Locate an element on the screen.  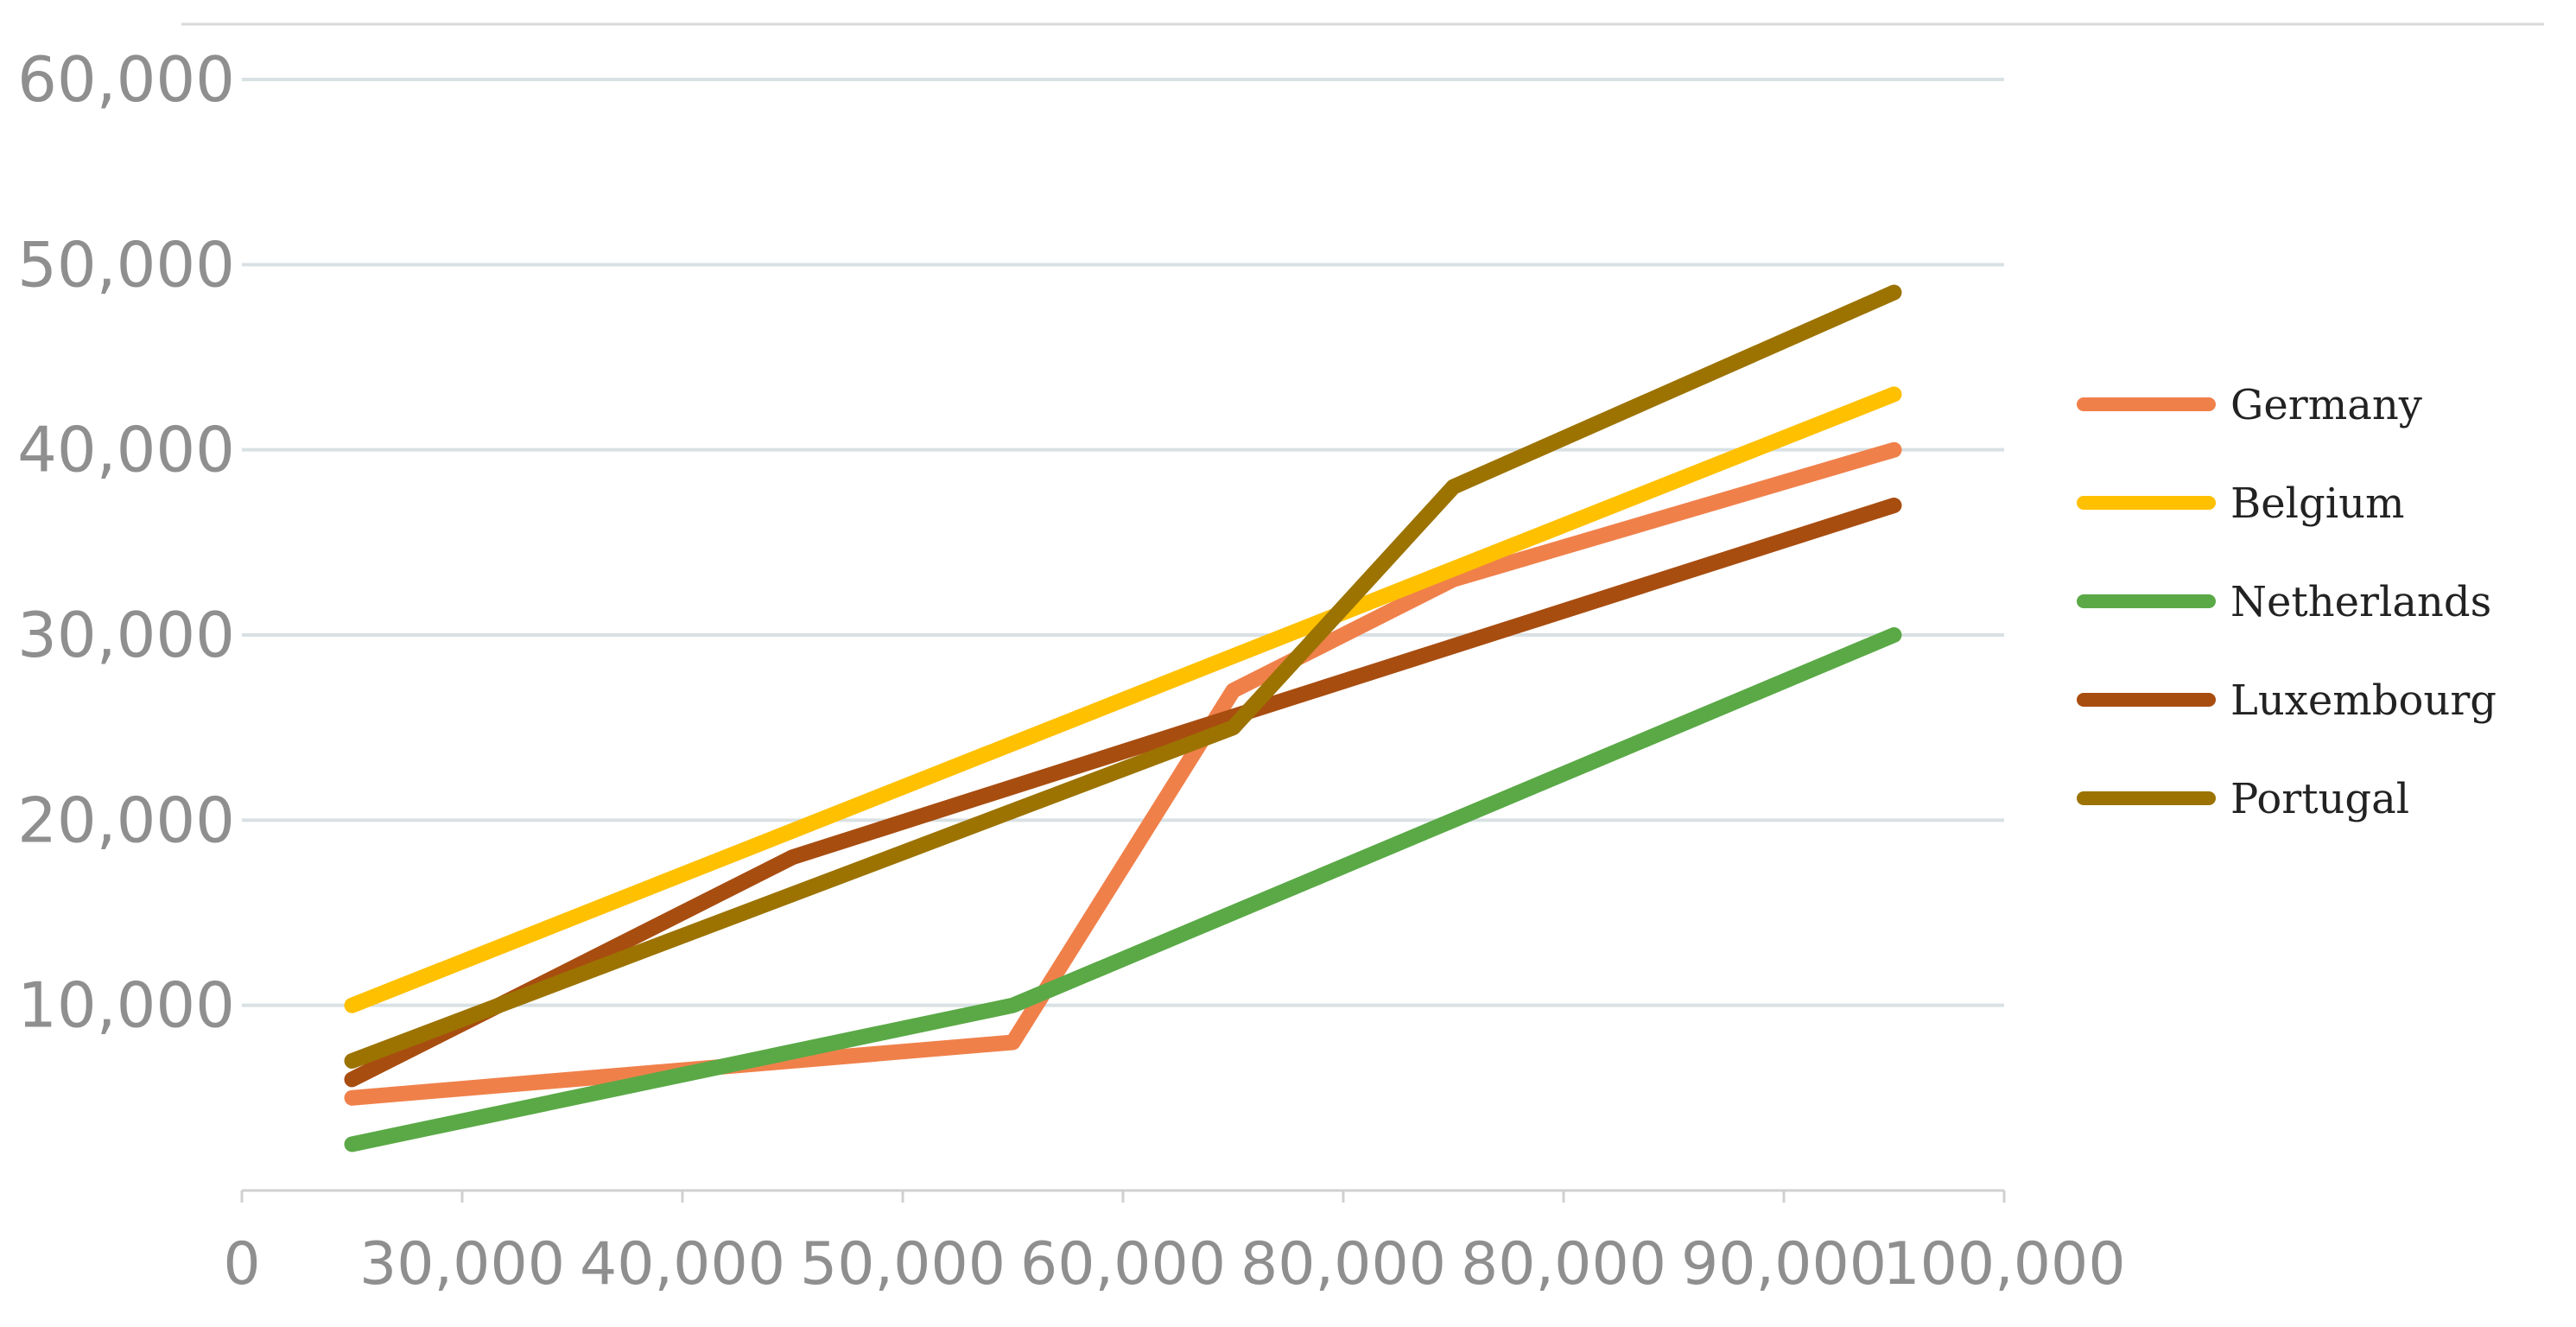
x-tick-label: 90,000 is located at coordinates (1784, 1264).